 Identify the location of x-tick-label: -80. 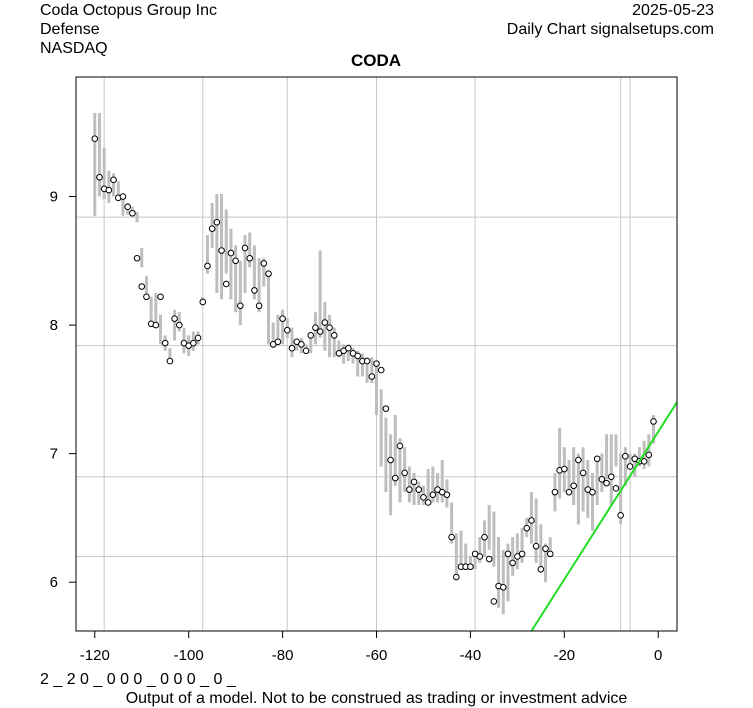
(283, 655).